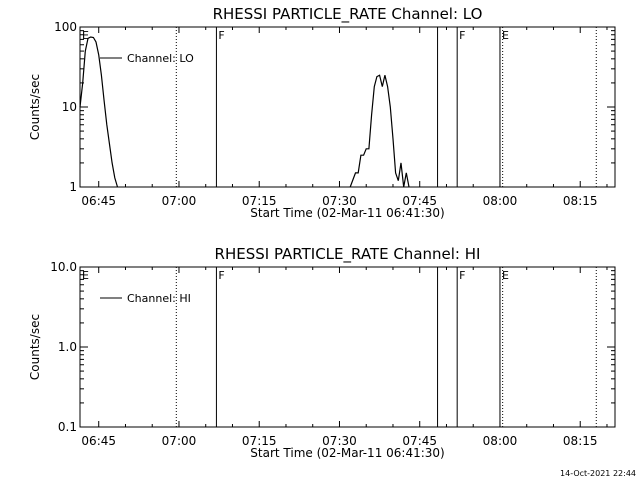  I want to click on chart-title: RHESSI PARTICLE_RATE Channel: LO, so click(348, 14).